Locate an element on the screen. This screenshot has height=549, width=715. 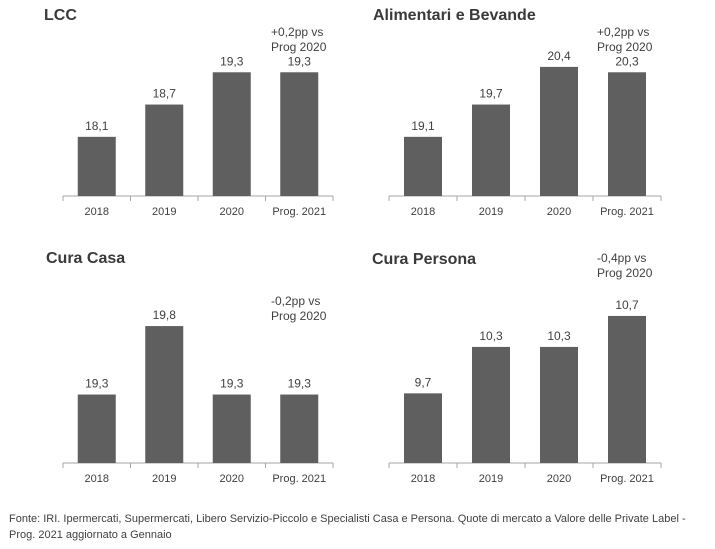
chart-title: Cura Persona is located at coordinates (424, 259).